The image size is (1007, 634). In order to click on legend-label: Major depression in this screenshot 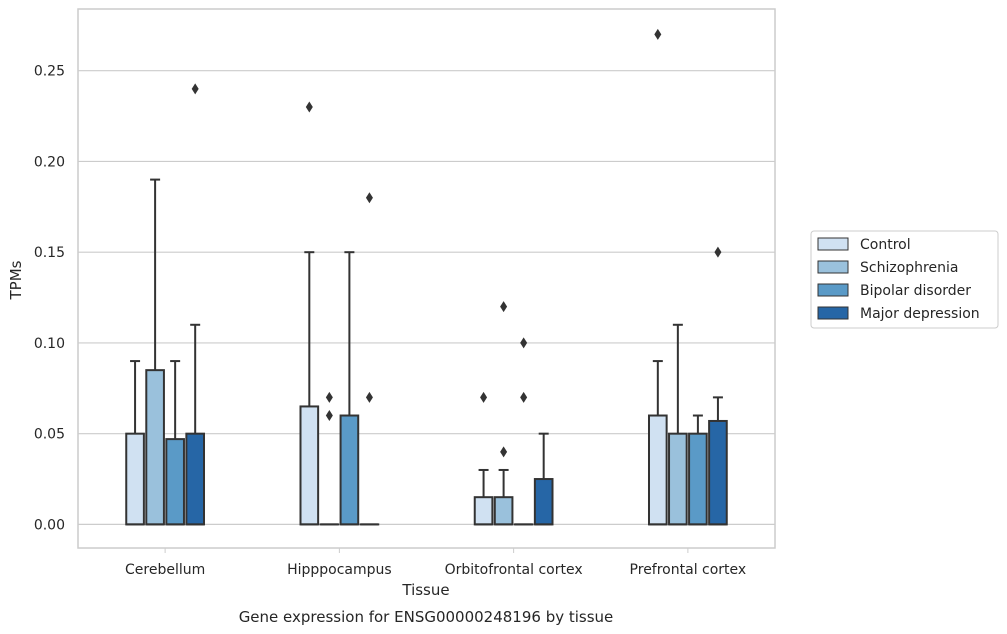, I will do `click(920, 314)`.